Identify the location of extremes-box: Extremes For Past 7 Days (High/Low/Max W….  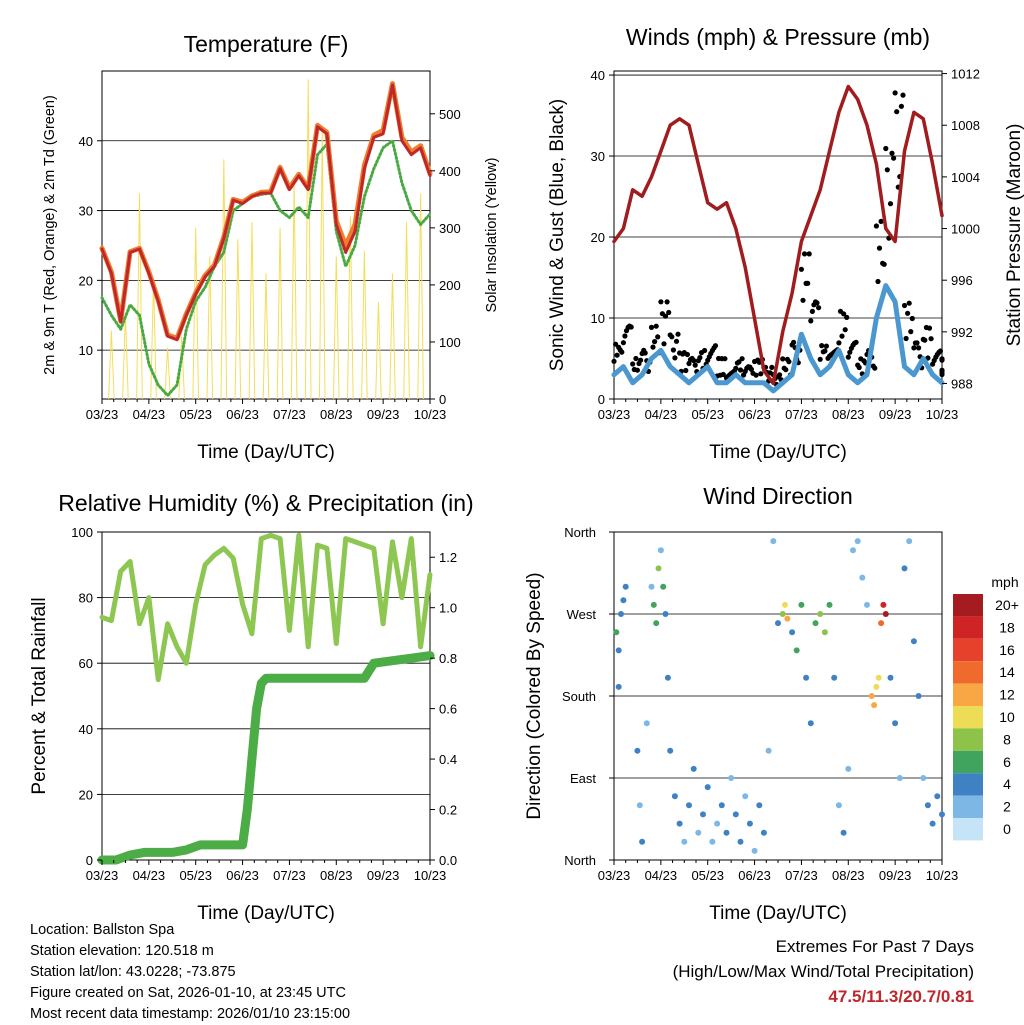
(823, 971).